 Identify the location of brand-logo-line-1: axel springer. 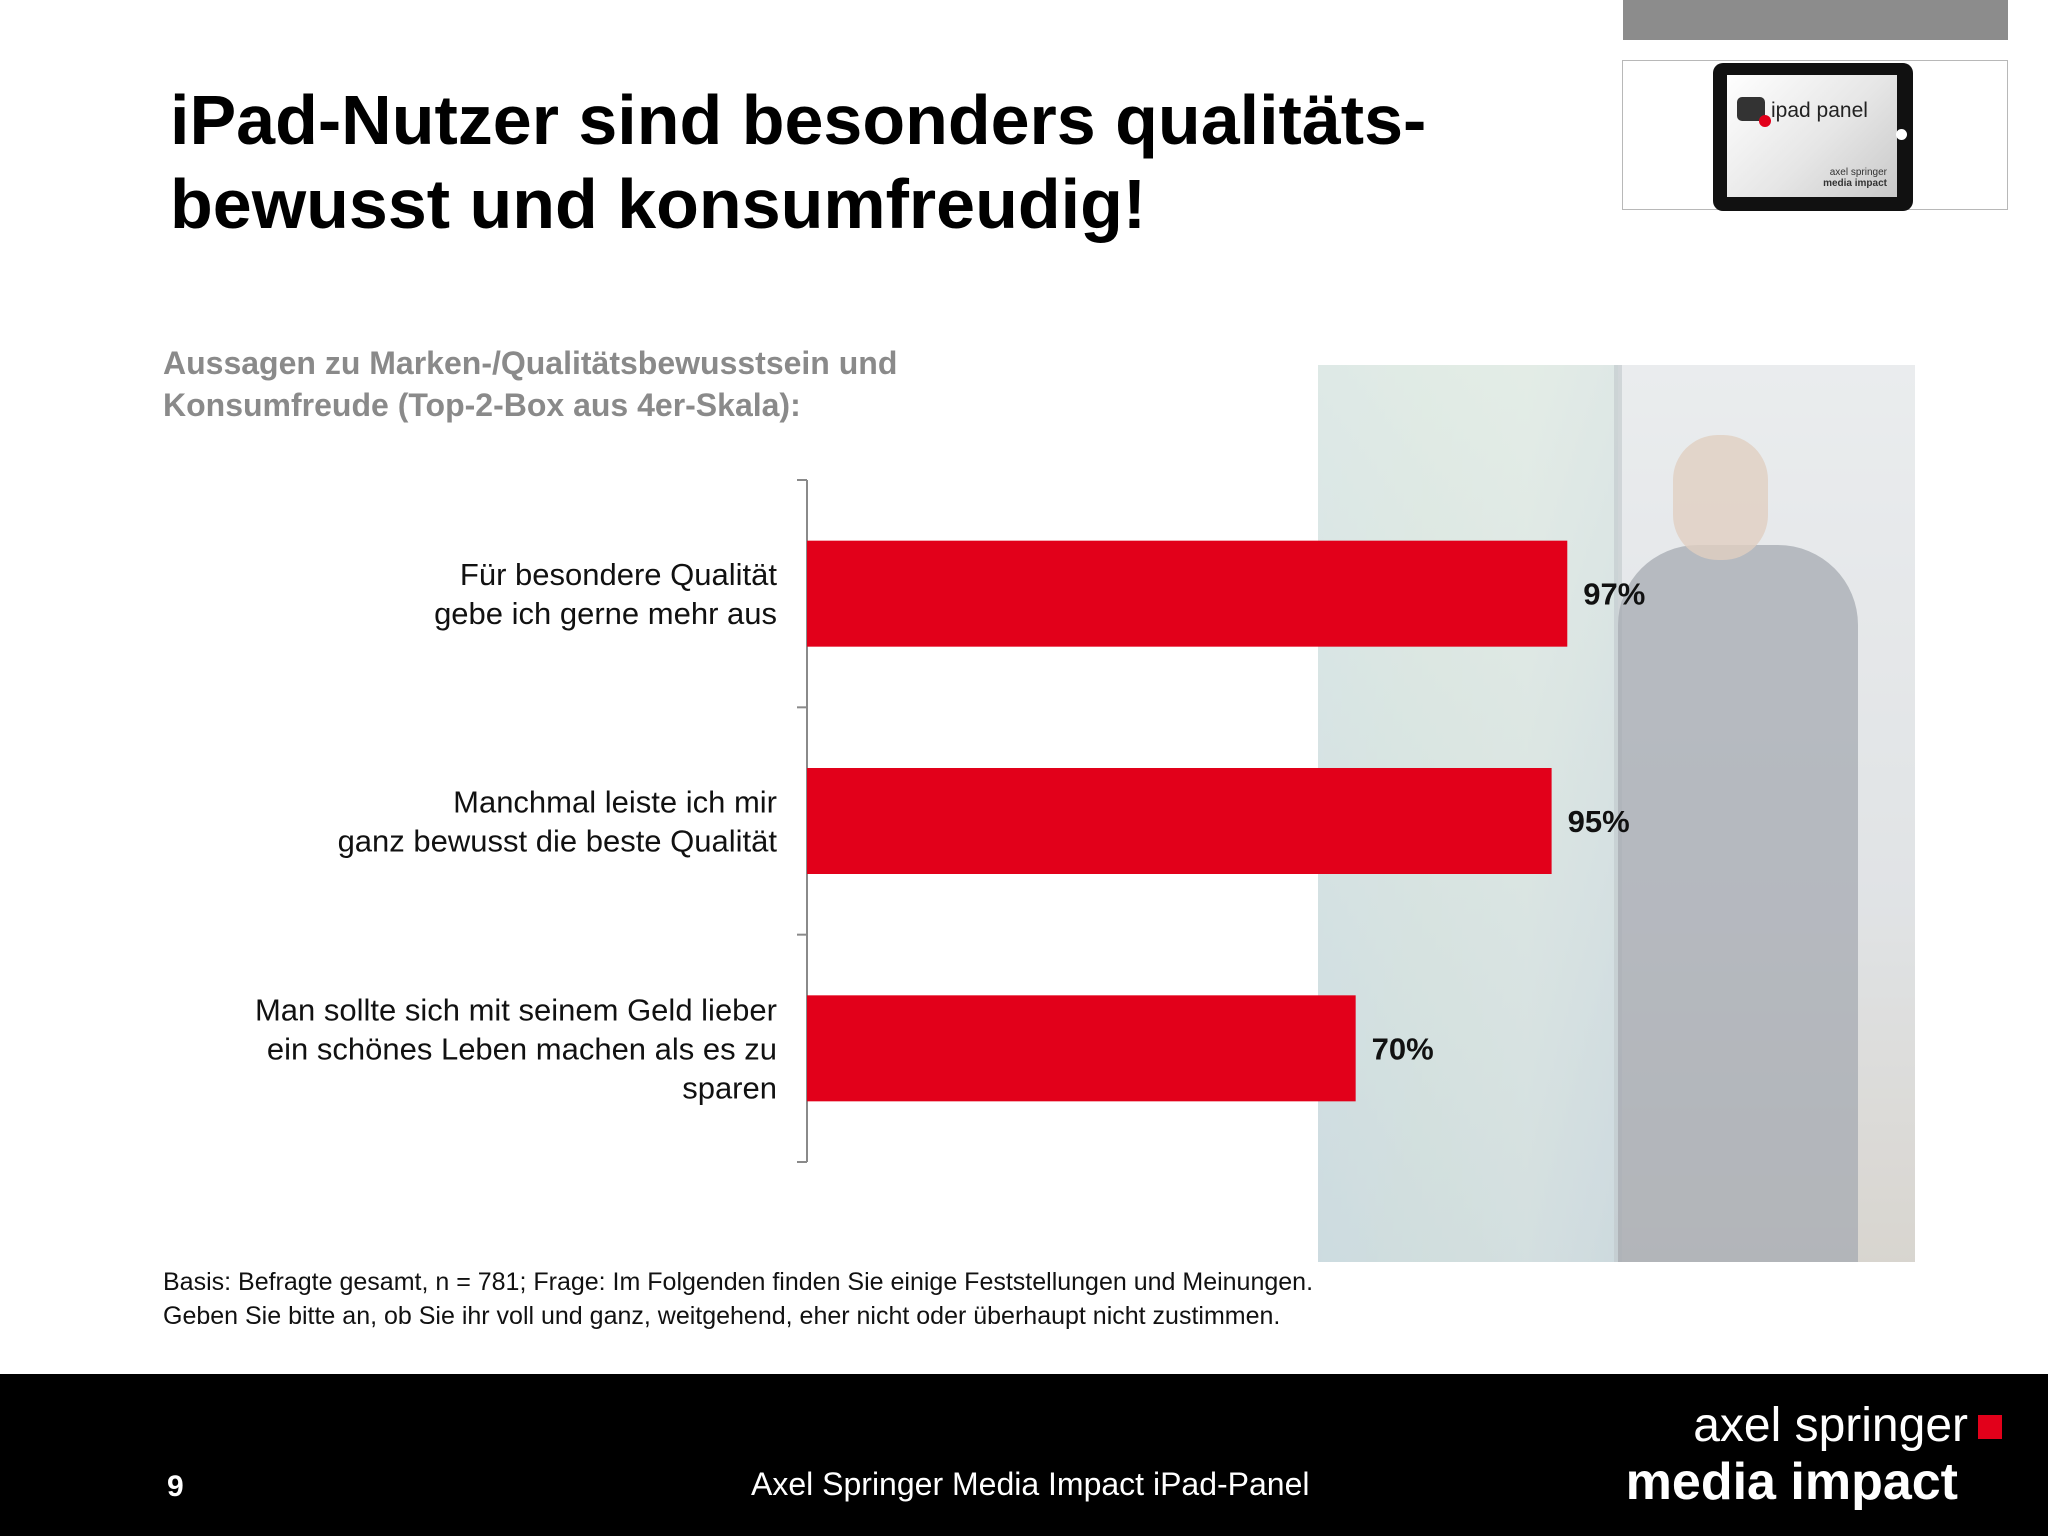
(1814, 1426).